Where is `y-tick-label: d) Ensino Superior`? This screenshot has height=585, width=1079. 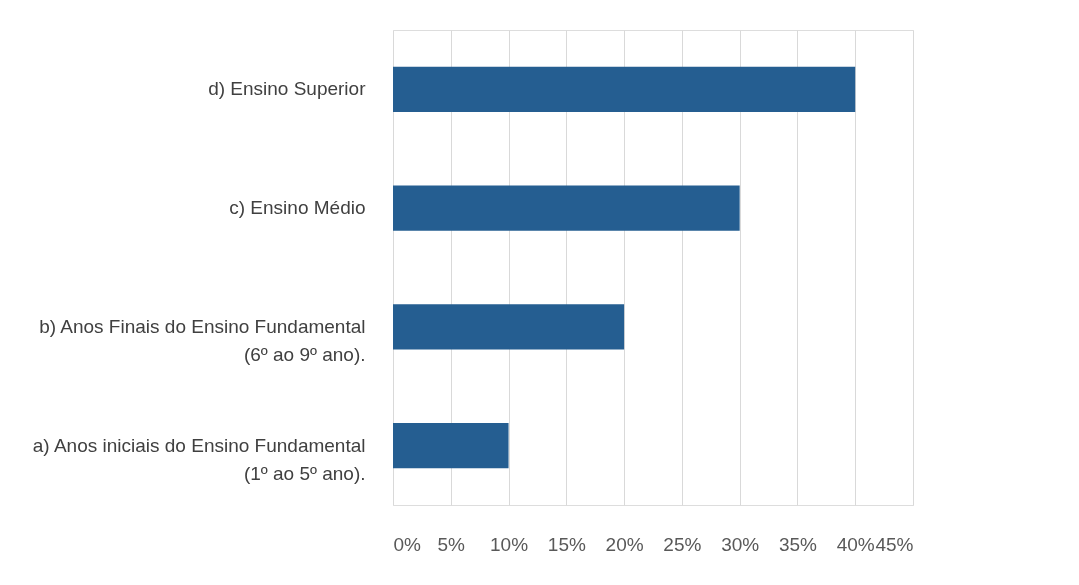
y-tick-label: d) Ensino Superior is located at coordinates (287, 89).